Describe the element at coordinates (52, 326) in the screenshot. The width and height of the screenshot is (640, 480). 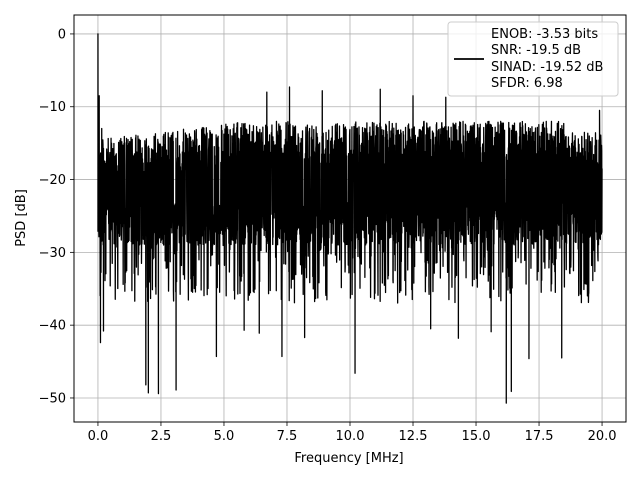
I see `y-tick-label: −40` at that location.